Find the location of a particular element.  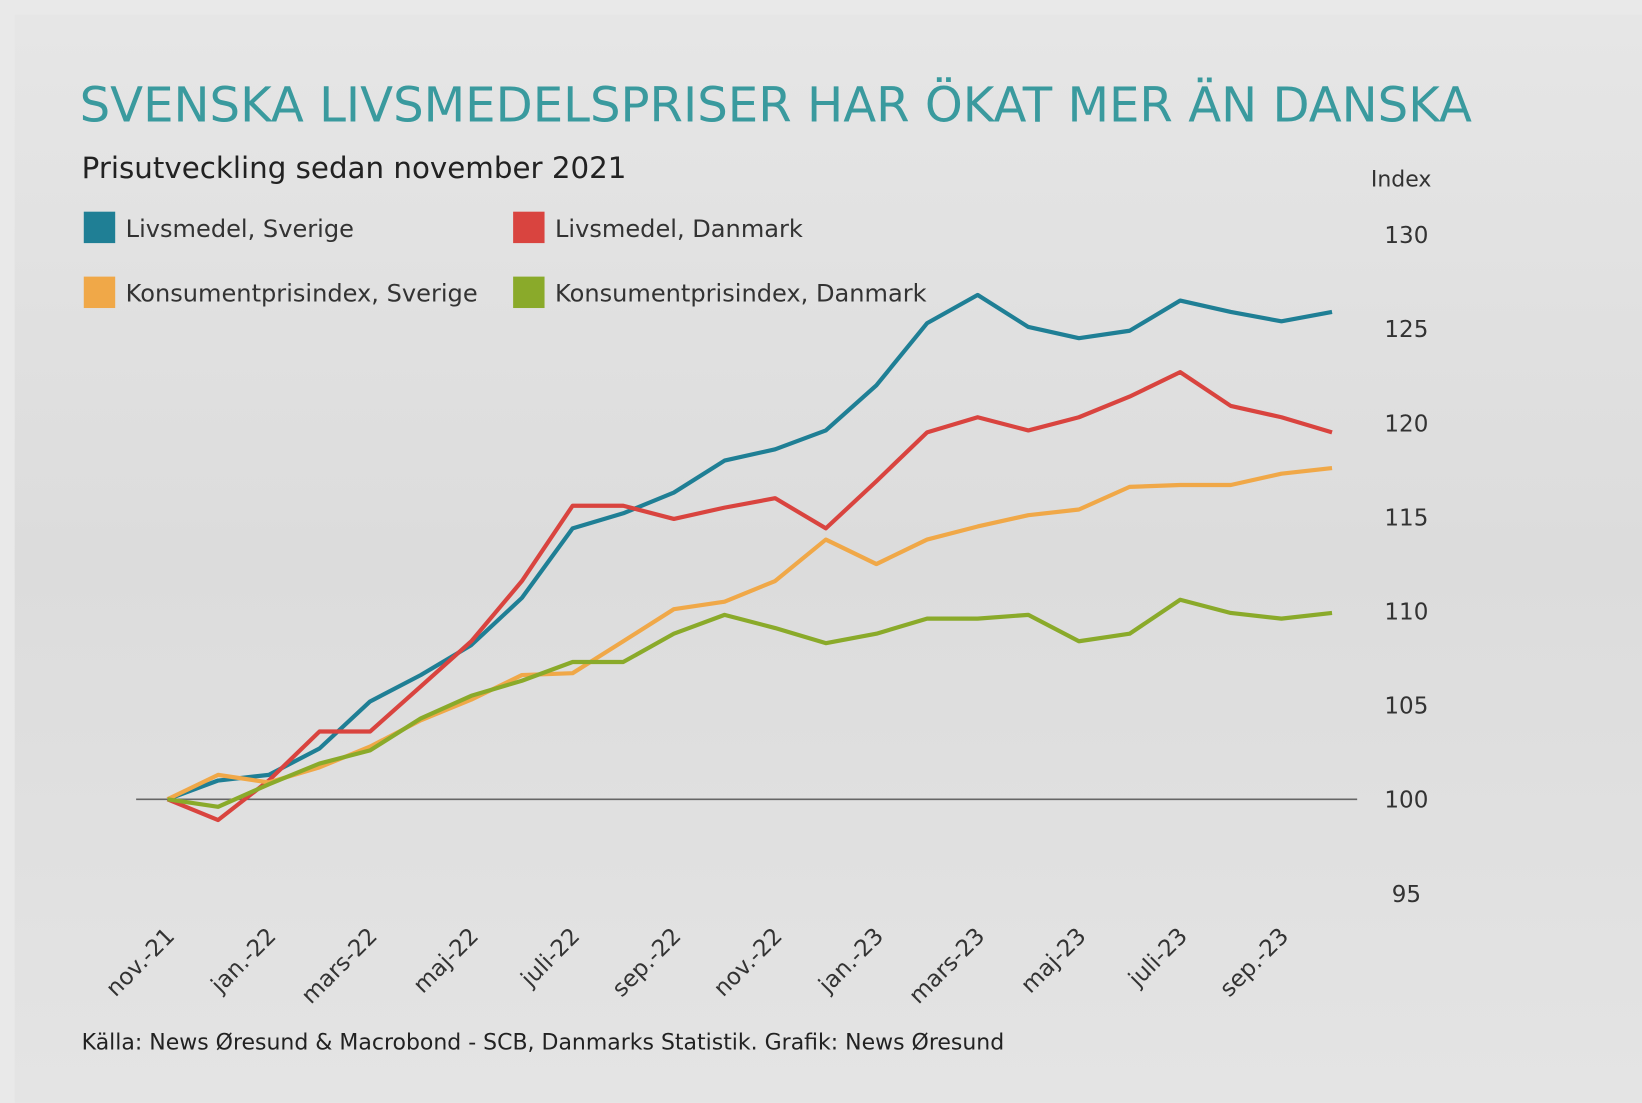

subtitle: Prisutveckling sedan november 2021 is located at coordinates (354, 168).